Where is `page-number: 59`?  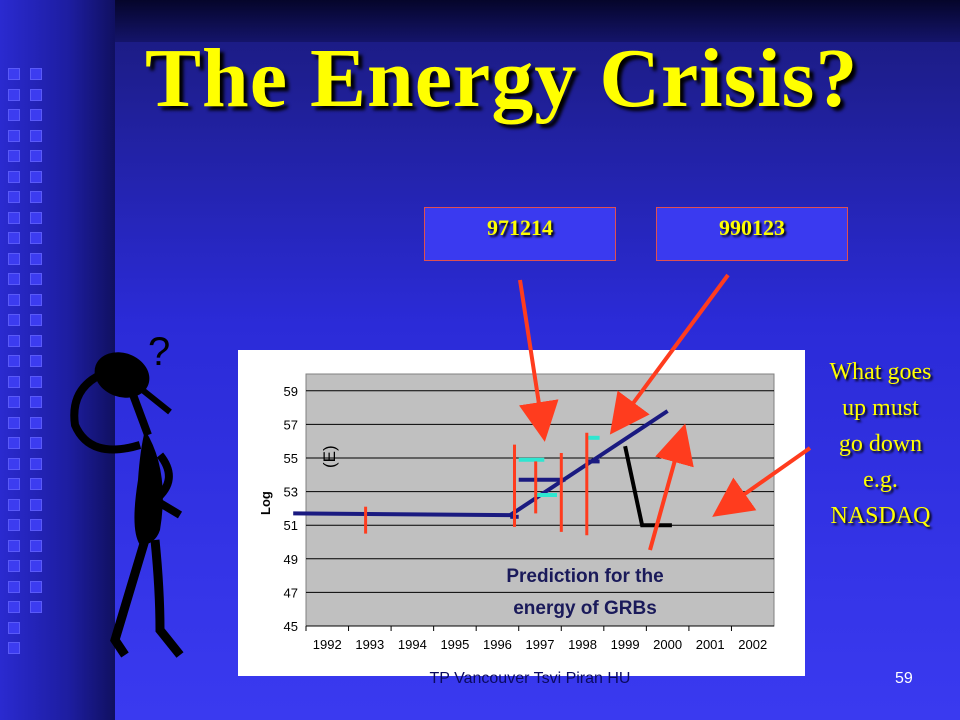 page-number: 59 is located at coordinates (904, 678).